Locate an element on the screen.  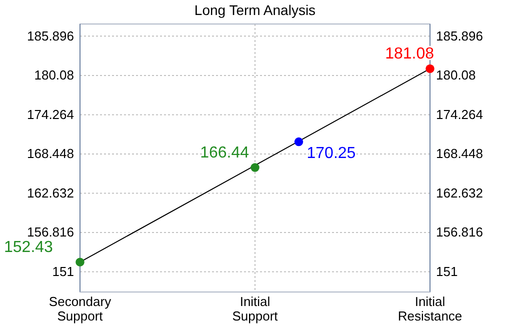
y-tick-label: 168.448 is located at coordinates (50, 154).